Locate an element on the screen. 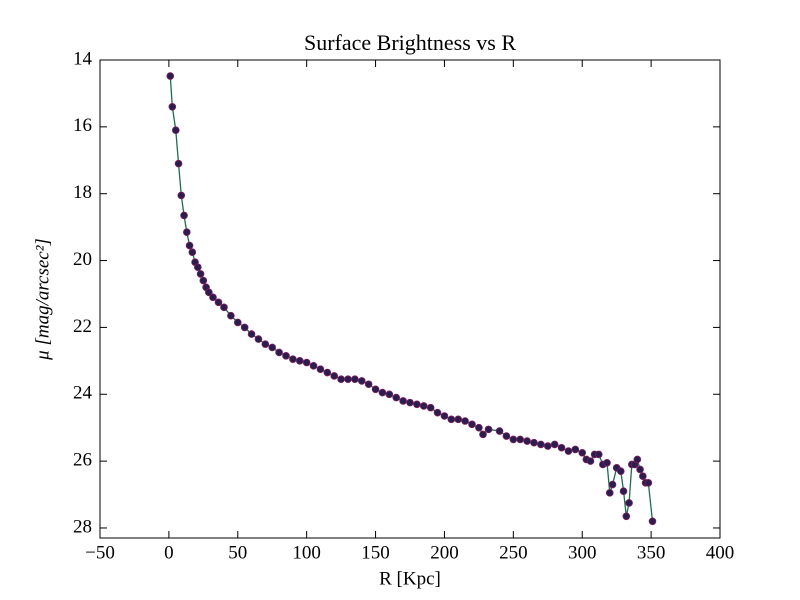 The image size is (800, 600). y-tick-label: 22 is located at coordinates (82, 326).